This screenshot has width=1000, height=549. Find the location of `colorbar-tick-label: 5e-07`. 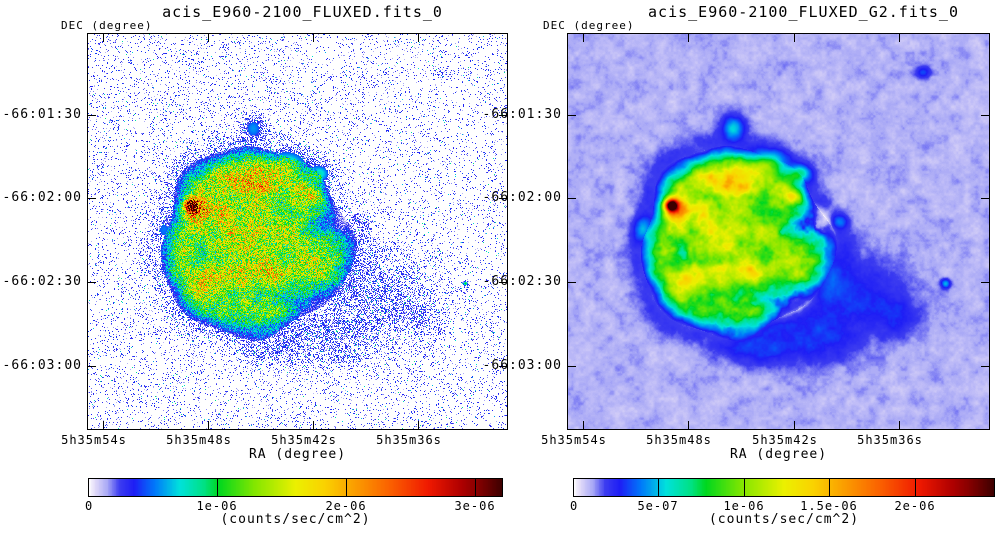

colorbar-tick-label: 5e-07 is located at coordinates (658, 506).